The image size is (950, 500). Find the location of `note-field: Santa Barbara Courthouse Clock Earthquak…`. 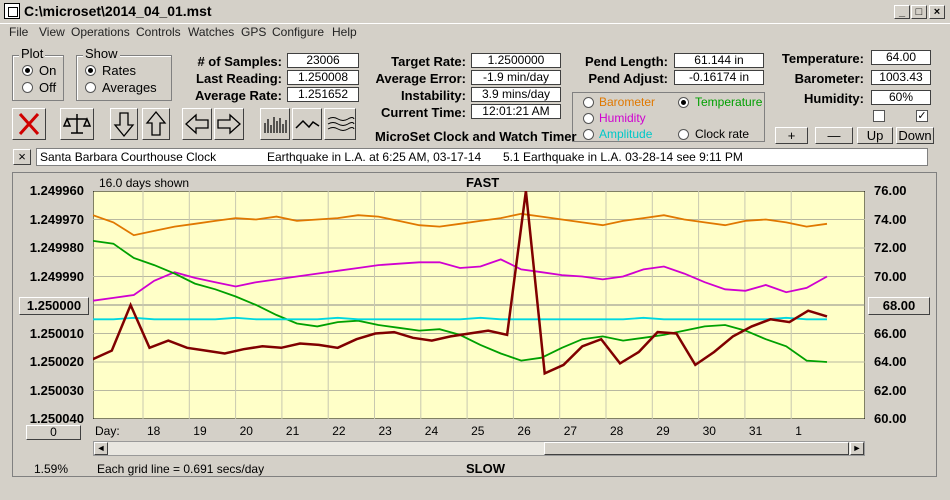

note-field: Santa Barbara Courthouse Clock Earthquak… is located at coordinates (482, 157).